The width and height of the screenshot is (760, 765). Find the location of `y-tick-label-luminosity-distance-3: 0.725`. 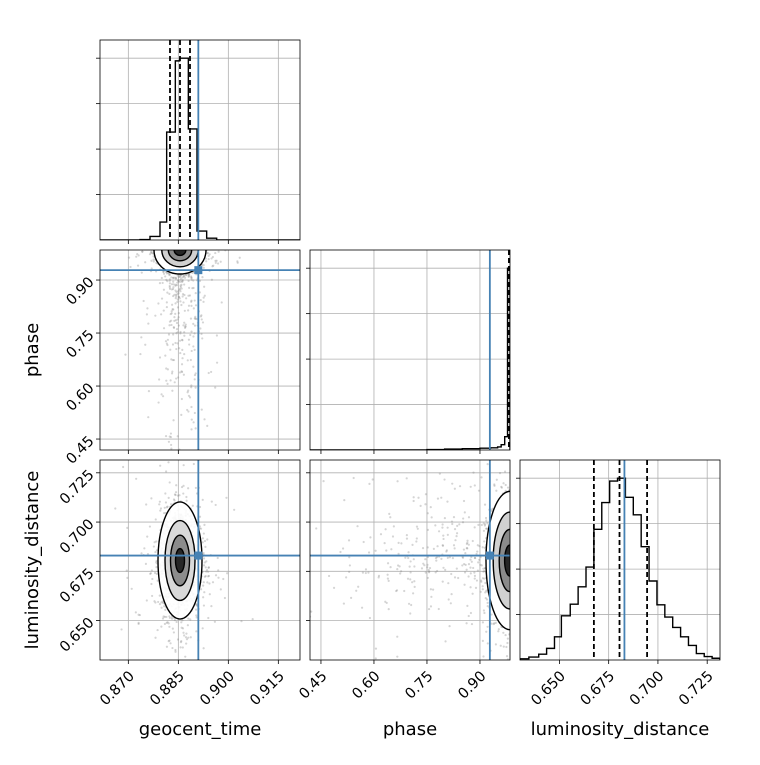

y-tick-label-luminosity-distance-3: 0.725 is located at coordinates (77, 487).